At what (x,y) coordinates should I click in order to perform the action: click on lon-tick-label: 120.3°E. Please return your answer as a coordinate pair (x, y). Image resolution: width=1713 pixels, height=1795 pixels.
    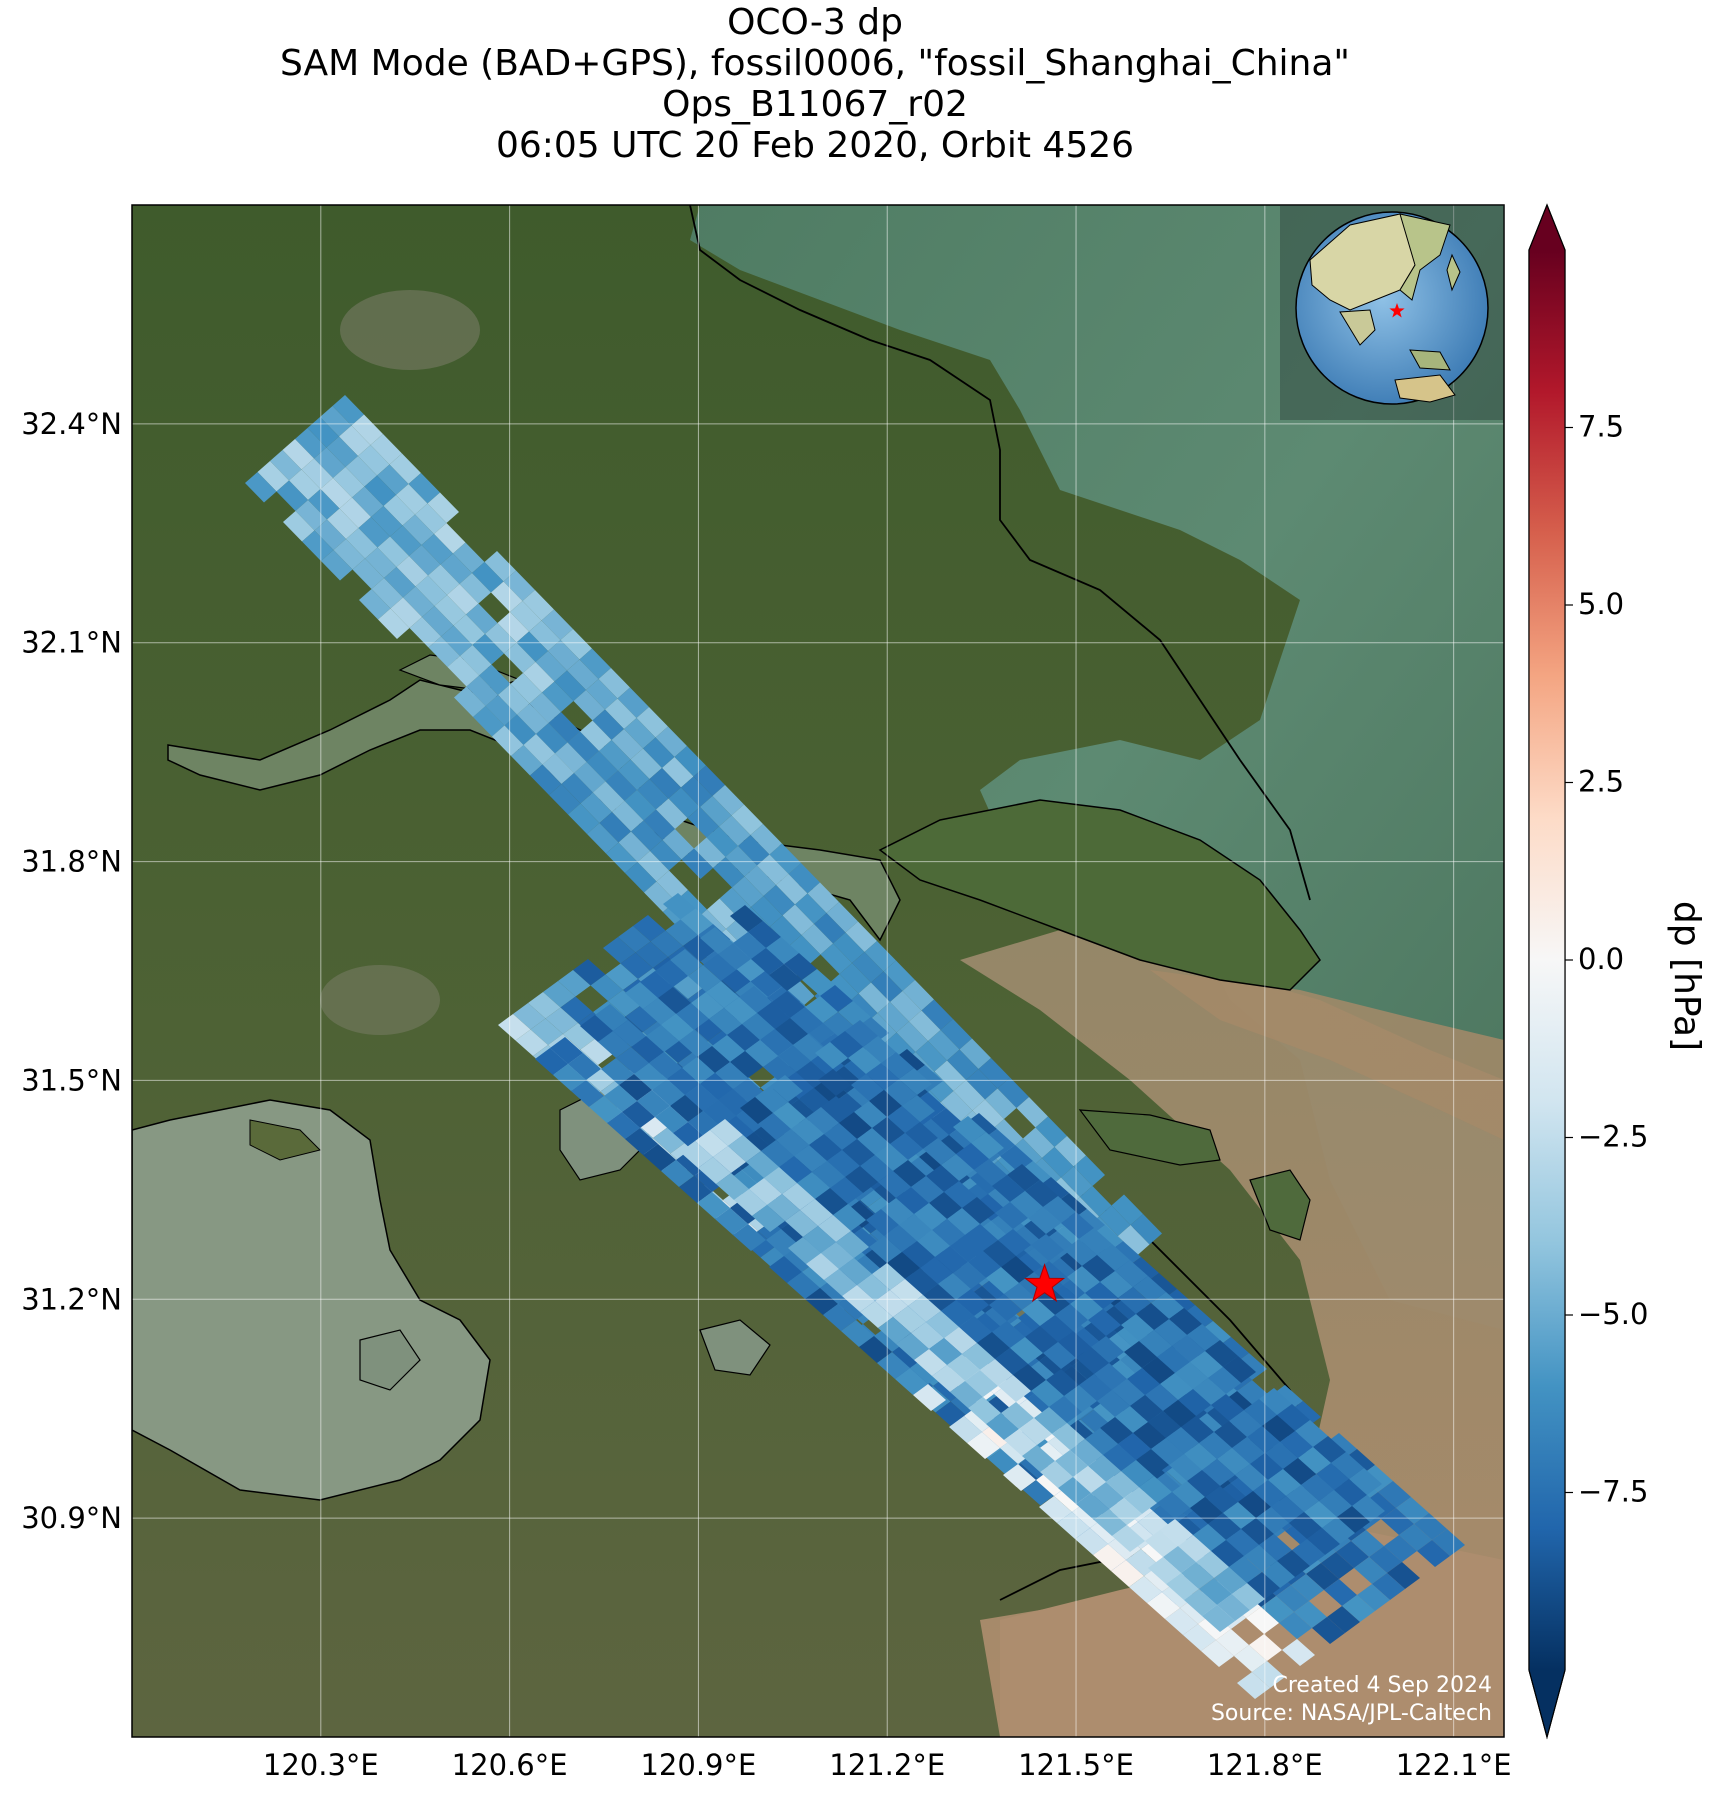
    Looking at the image, I should click on (321, 1765).